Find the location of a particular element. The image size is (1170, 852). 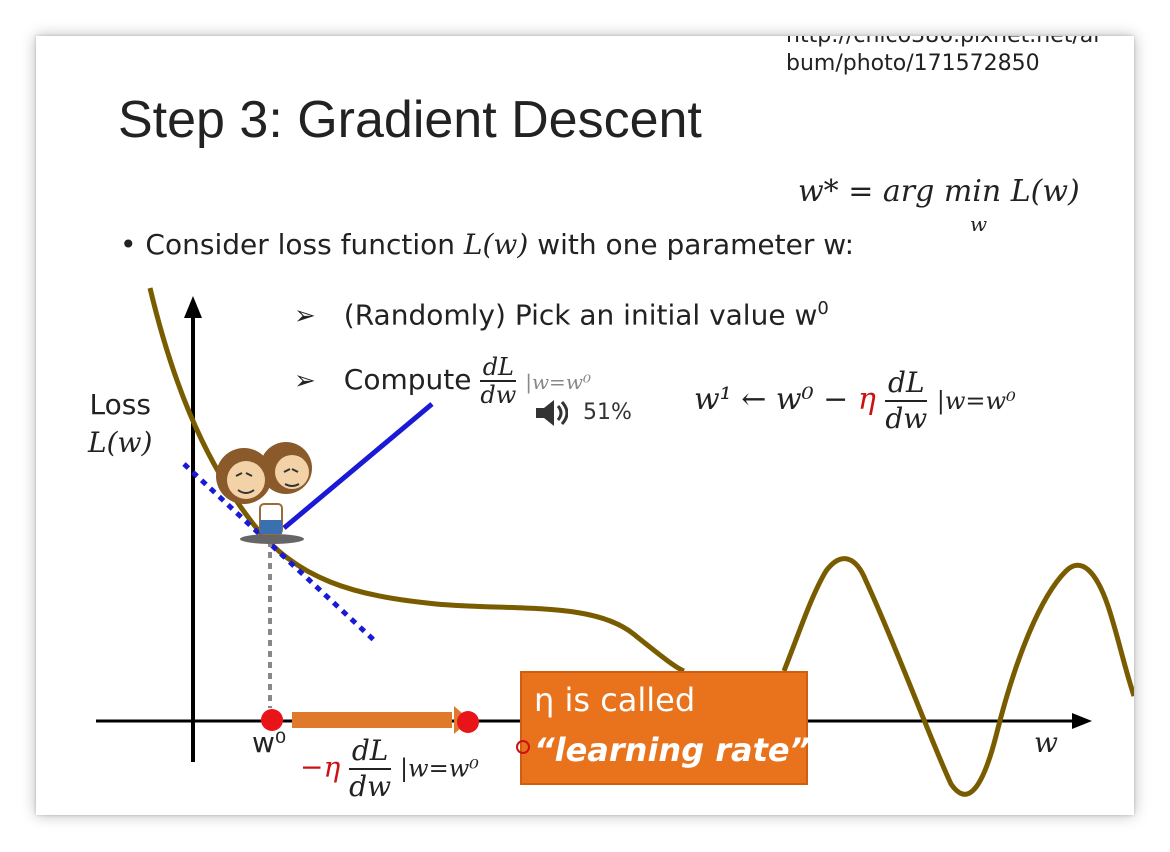

compute-evaluated-at: |w=w⁰ is located at coordinates (558, 382).